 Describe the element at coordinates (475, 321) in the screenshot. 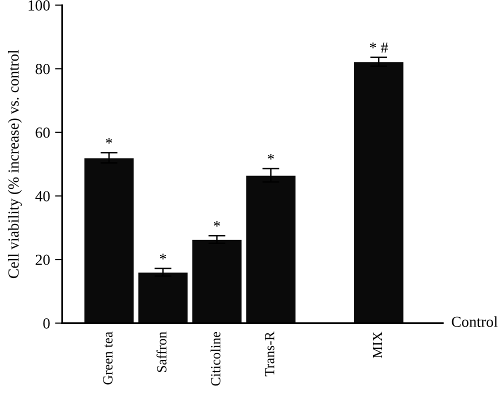

I see `text: Control` at that location.